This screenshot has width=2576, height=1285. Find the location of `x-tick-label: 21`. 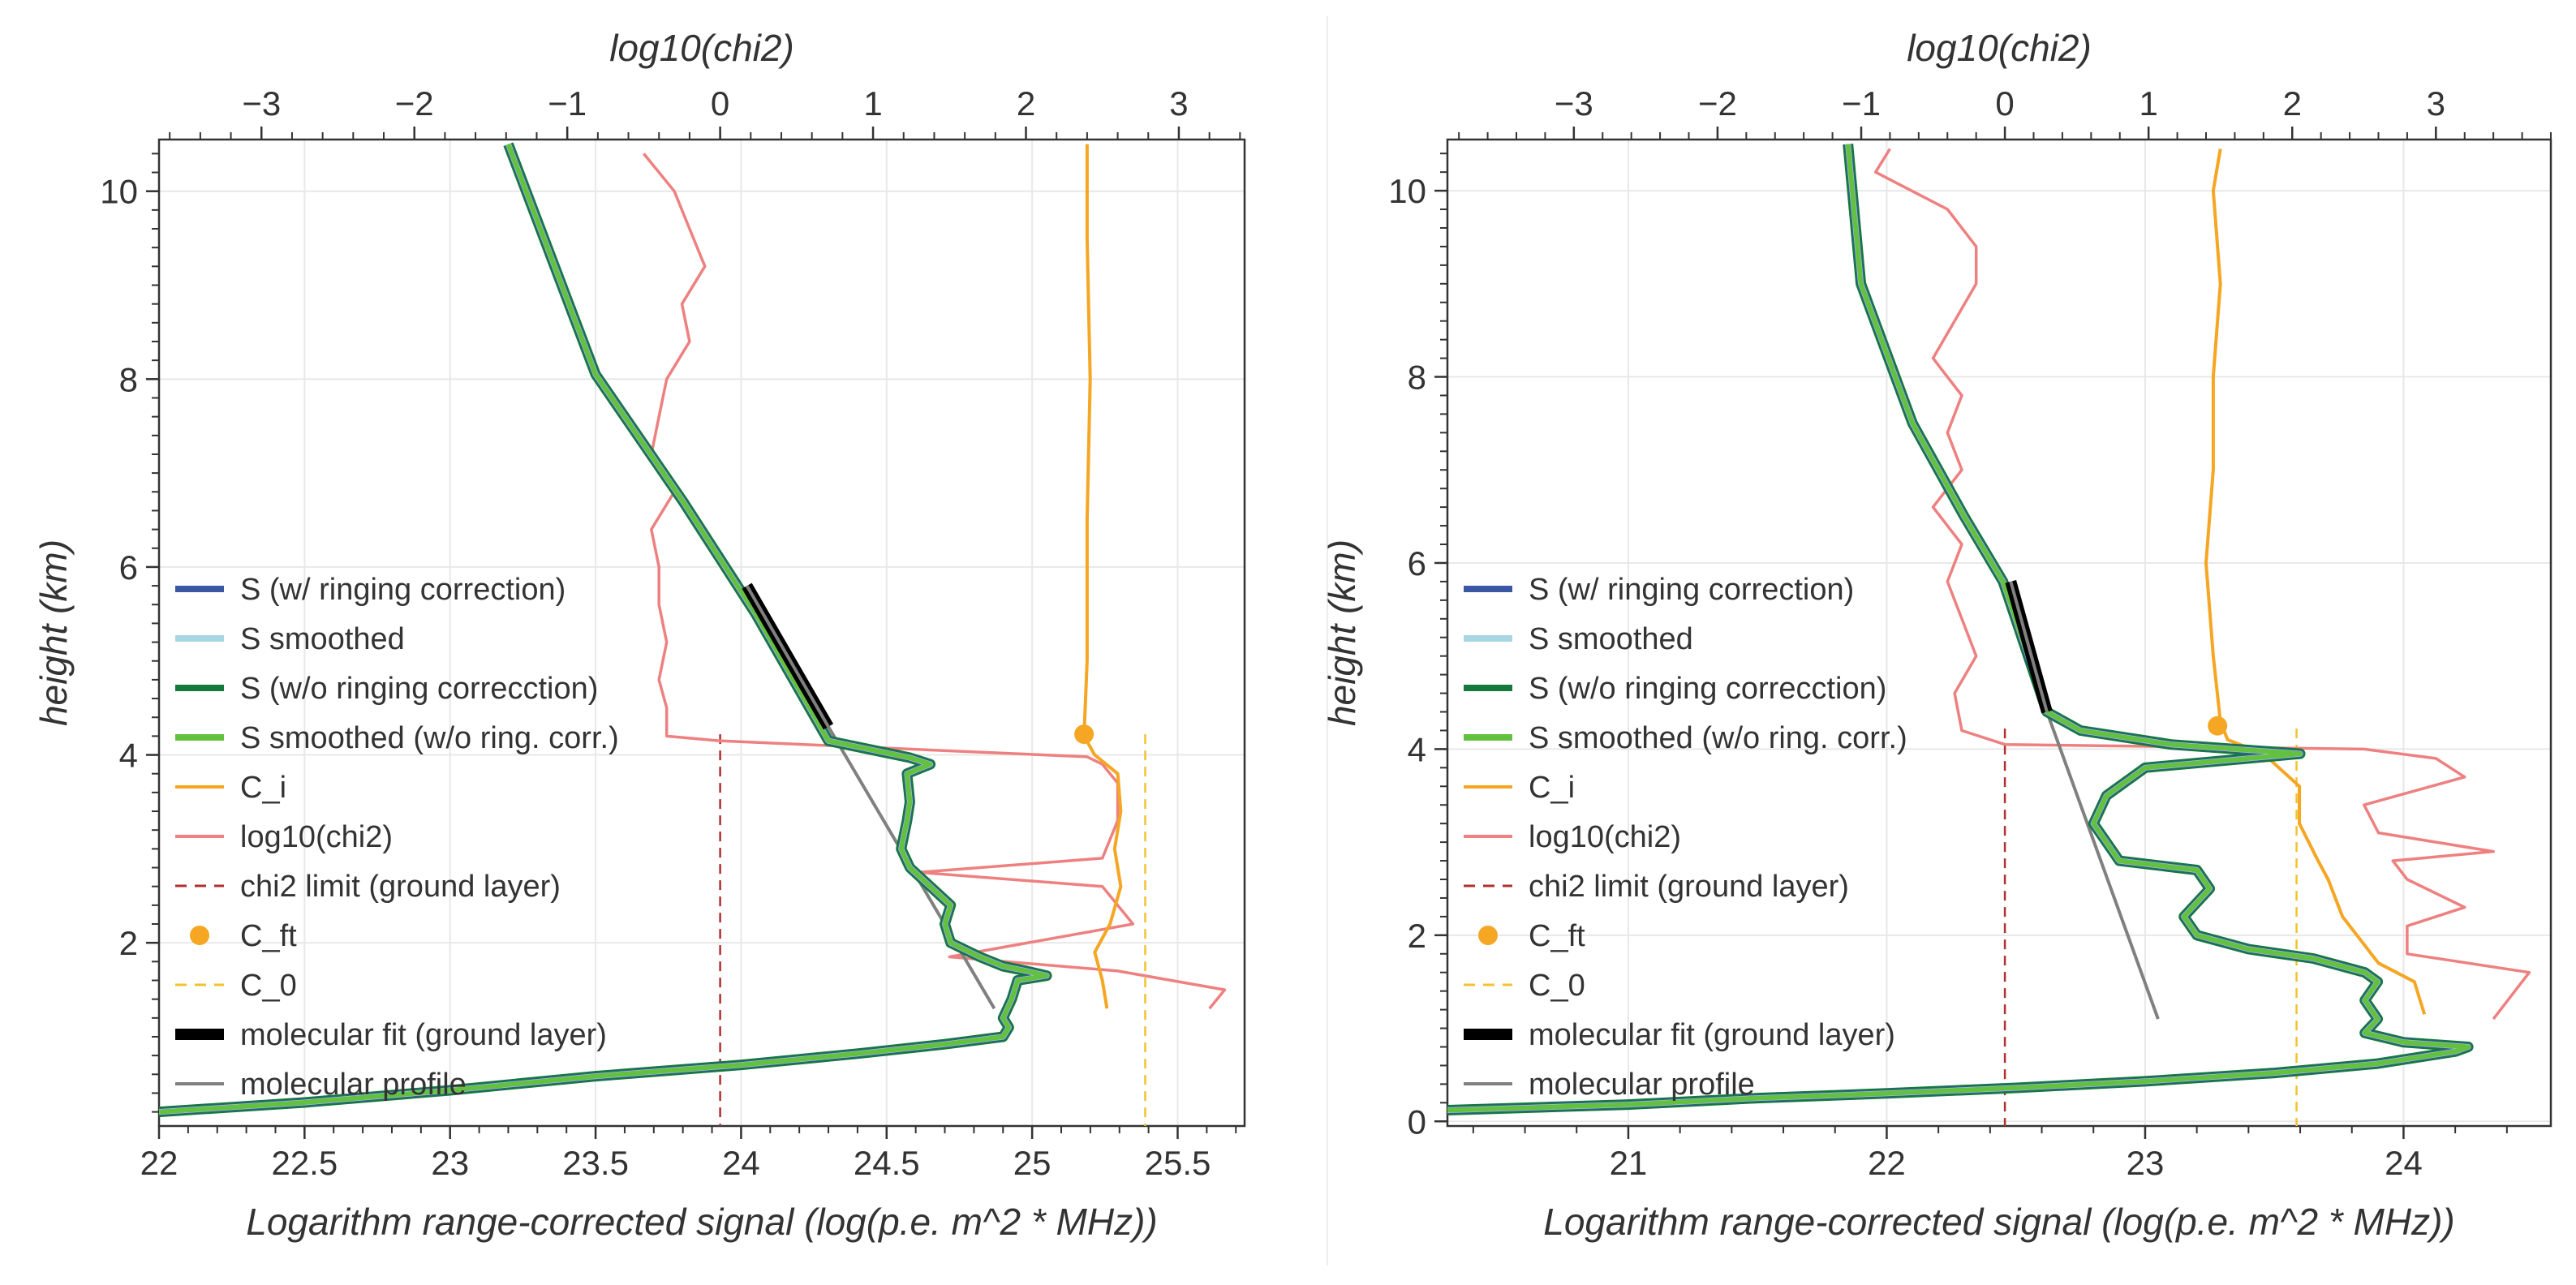

x-tick-label: 21 is located at coordinates (1629, 1163).